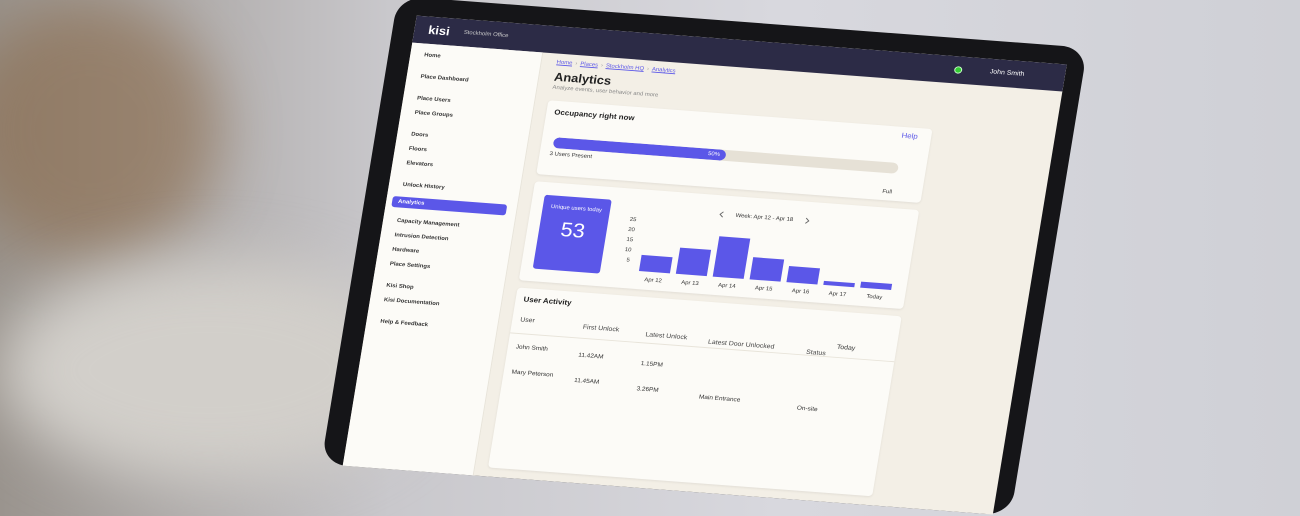 This screenshot has height=516, width=1300. I want to click on nav-item: Kisi Shop, so click(399, 287).